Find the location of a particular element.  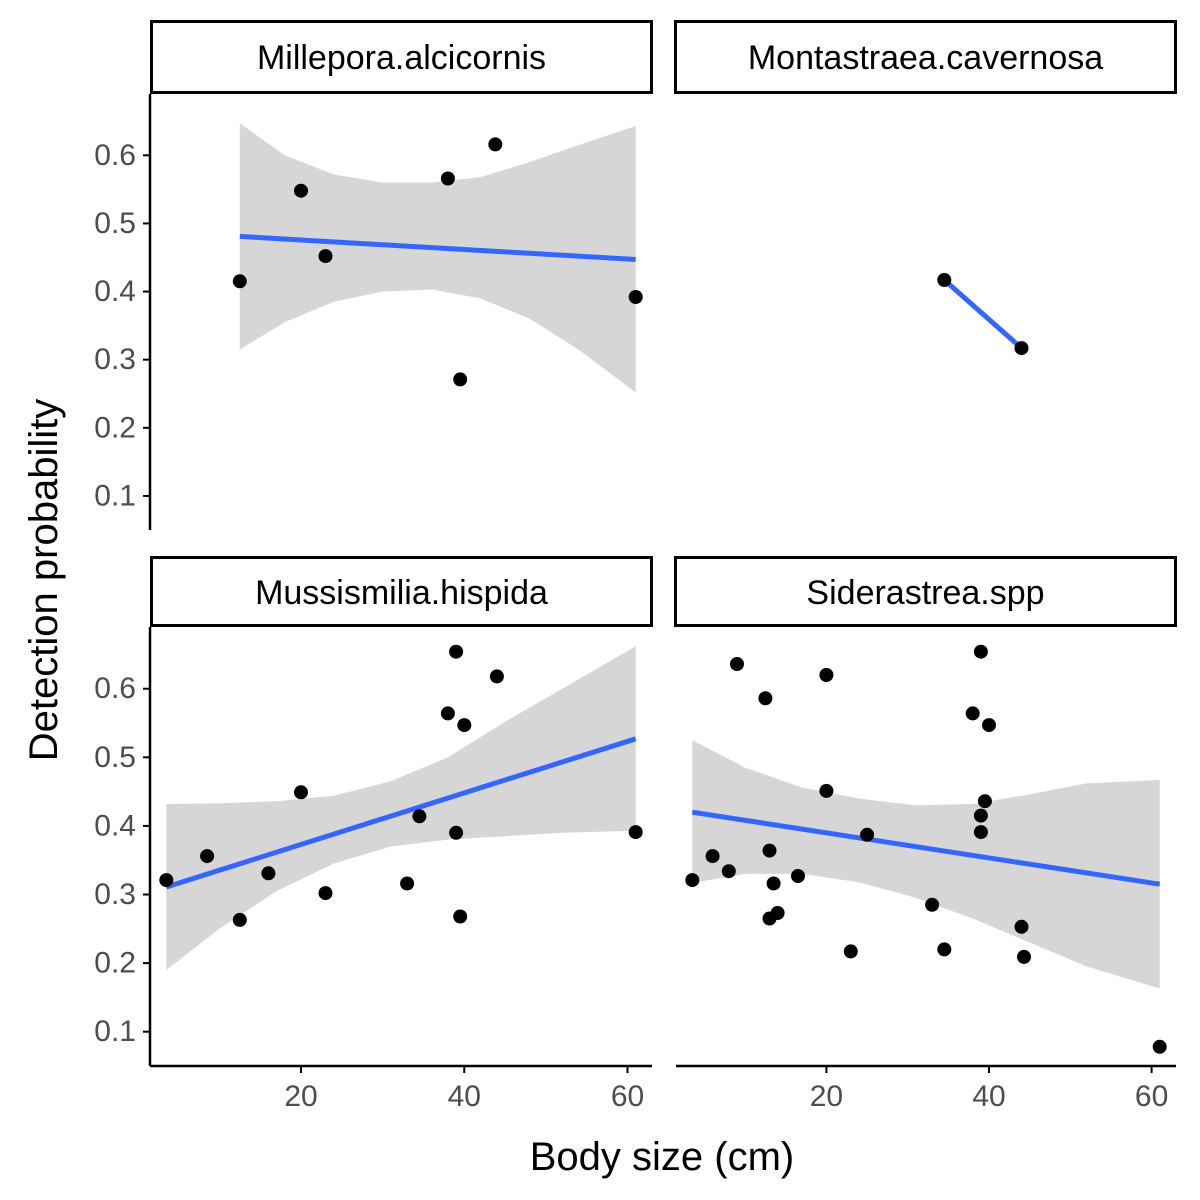

facet-title-2: Montastraea.cavernosa is located at coordinates (925, 58).